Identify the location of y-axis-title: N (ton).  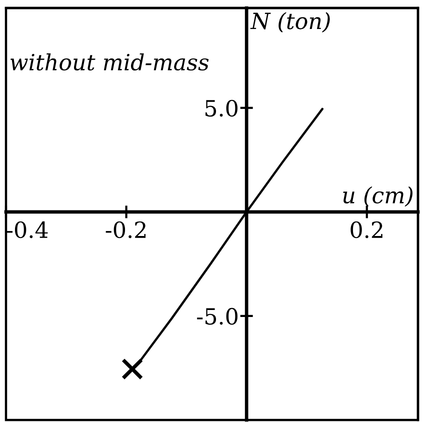
(290, 22).